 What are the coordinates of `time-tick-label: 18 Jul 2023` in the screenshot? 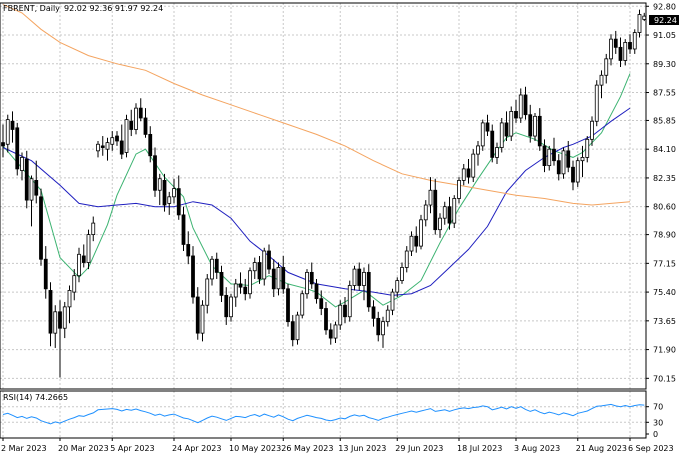 It's located at (479, 448).